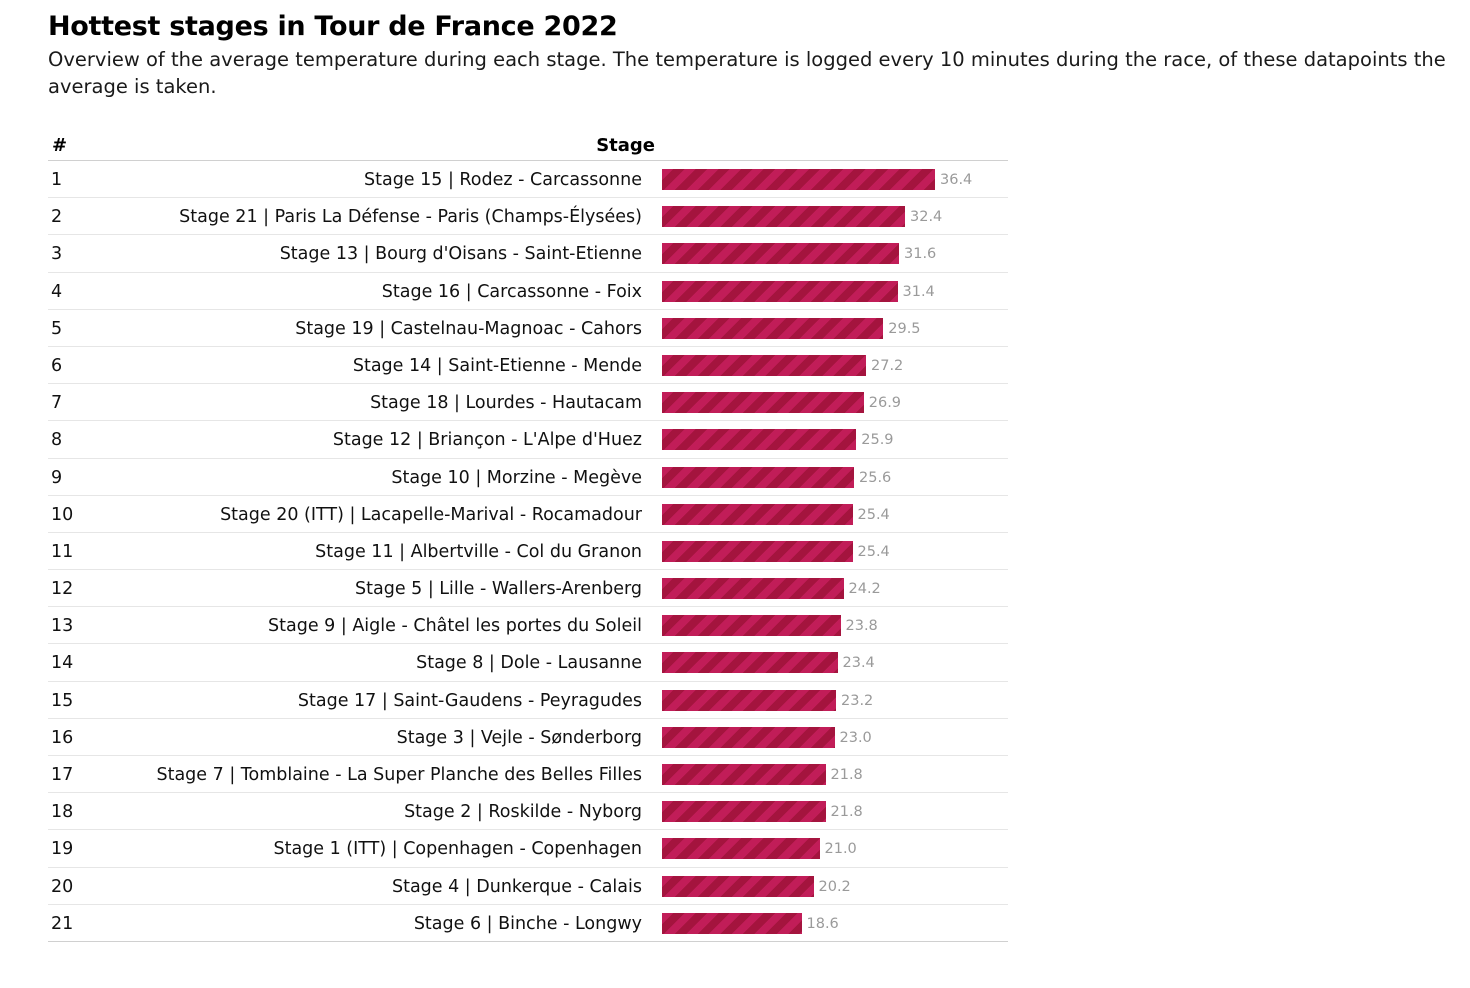 The height and width of the screenshot is (988, 1470). What do you see at coordinates (62, 737) in the screenshot?
I see `rank-cell: 16` at bounding box center [62, 737].